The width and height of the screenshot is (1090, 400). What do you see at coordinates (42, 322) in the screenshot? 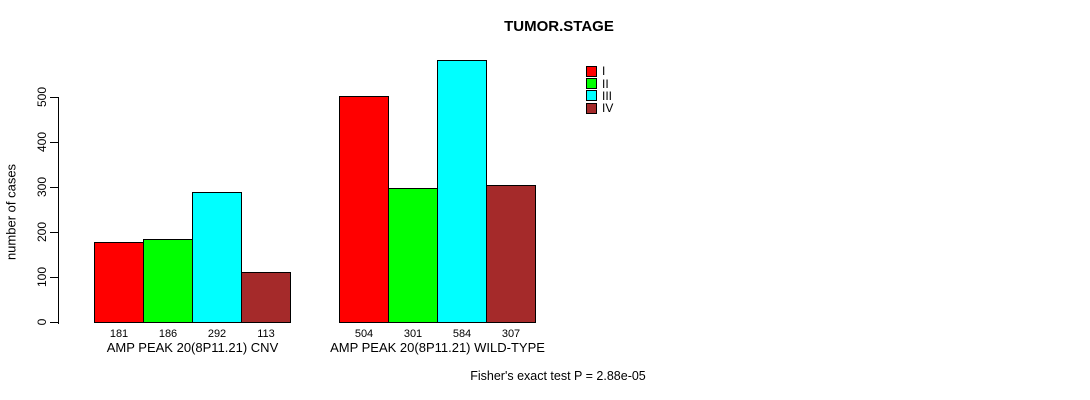
I see `y-tick-label: 0` at bounding box center [42, 322].